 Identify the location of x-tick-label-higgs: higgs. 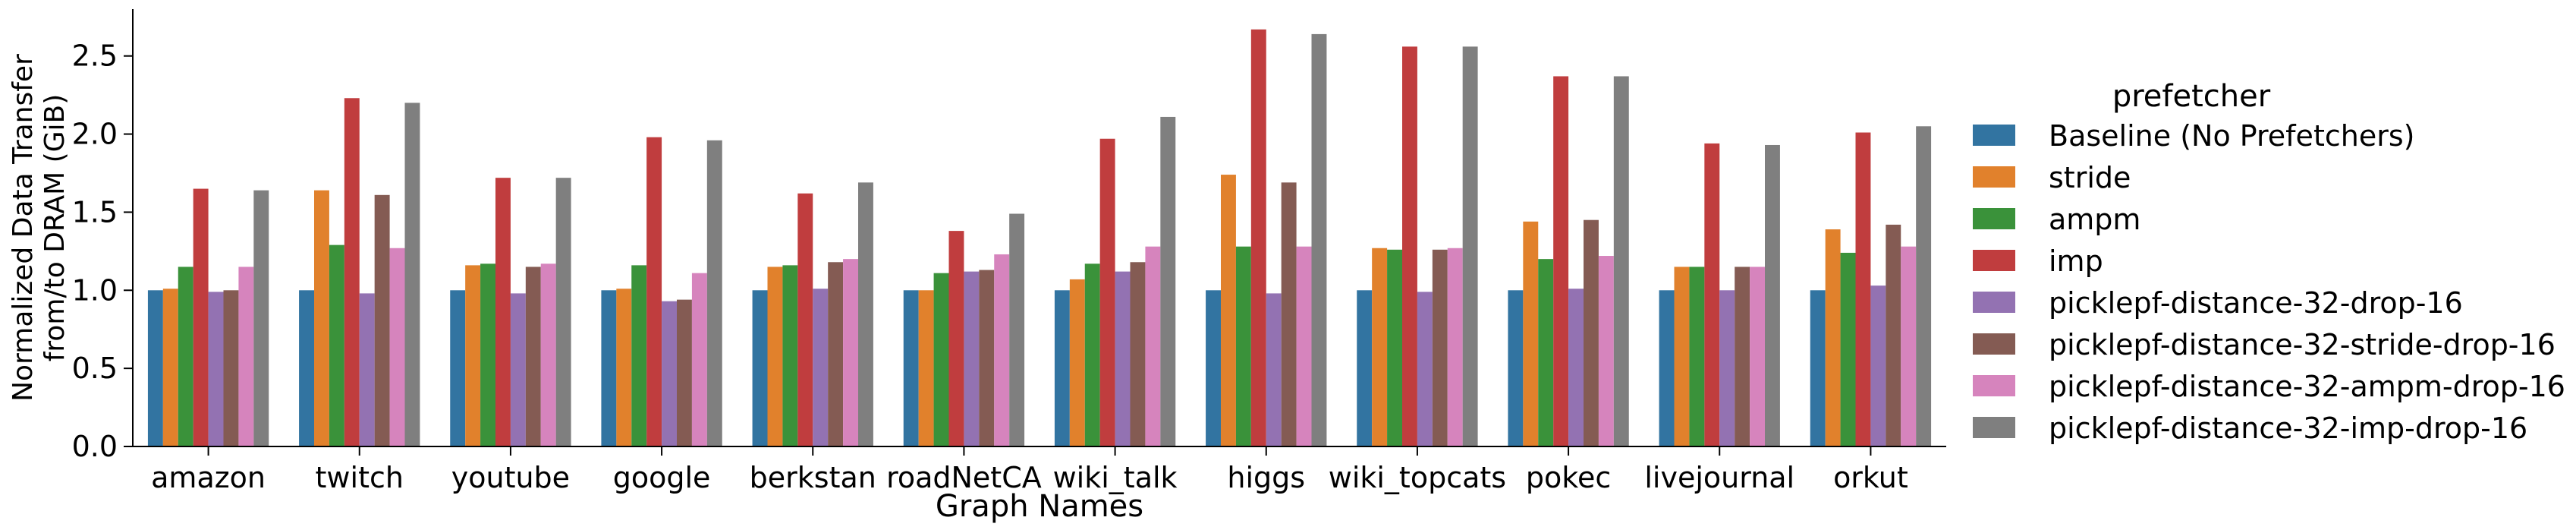
(1266, 478).